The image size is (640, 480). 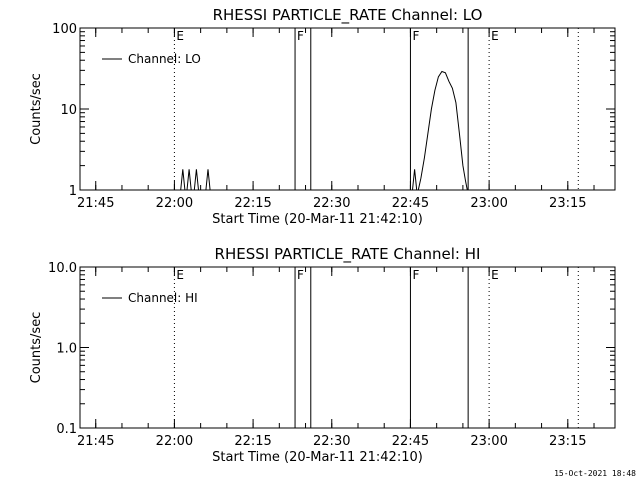 What do you see at coordinates (164, 59) in the screenshot?
I see `legend-label: Channel: LO` at bounding box center [164, 59].